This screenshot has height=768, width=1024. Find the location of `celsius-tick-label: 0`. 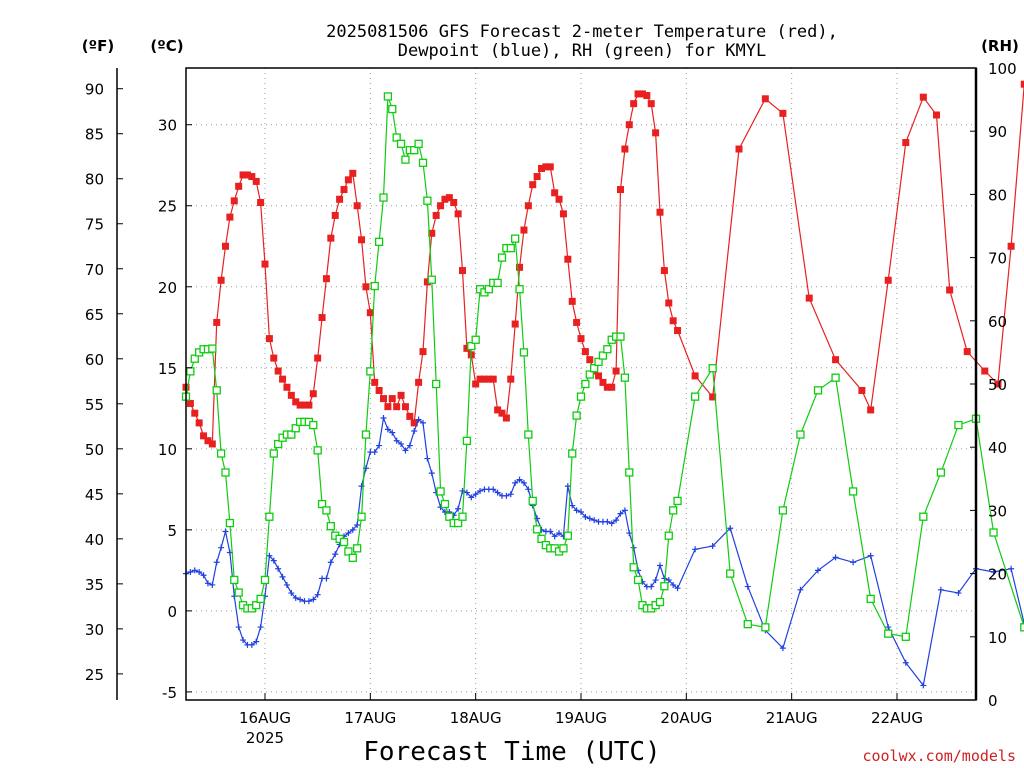

celsius-tick-label: 0 is located at coordinates (172, 612).